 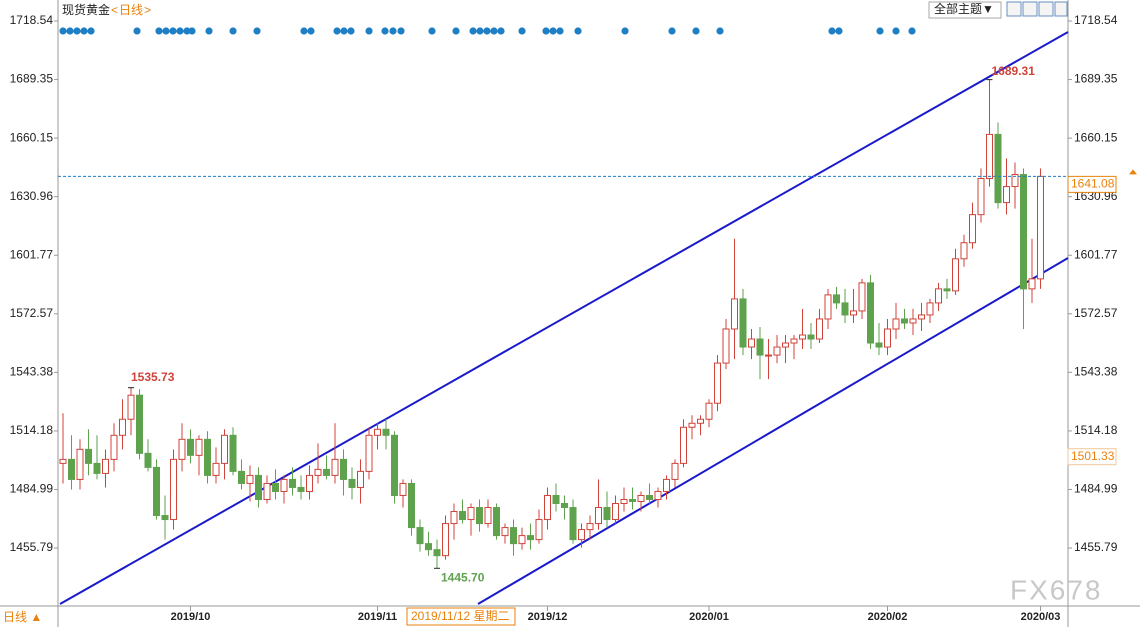 What do you see at coordinates (131, 10) in the screenshot?
I see `period-label: 日线` at bounding box center [131, 10].